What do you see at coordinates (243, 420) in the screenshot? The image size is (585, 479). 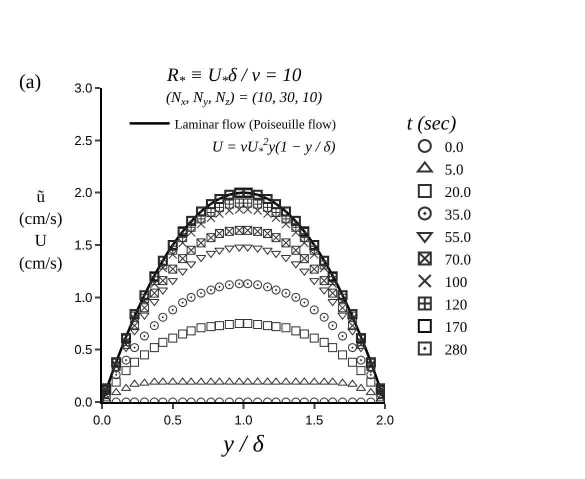 I see `x-tick-label: 1.0` at bounding box center [243, 420].